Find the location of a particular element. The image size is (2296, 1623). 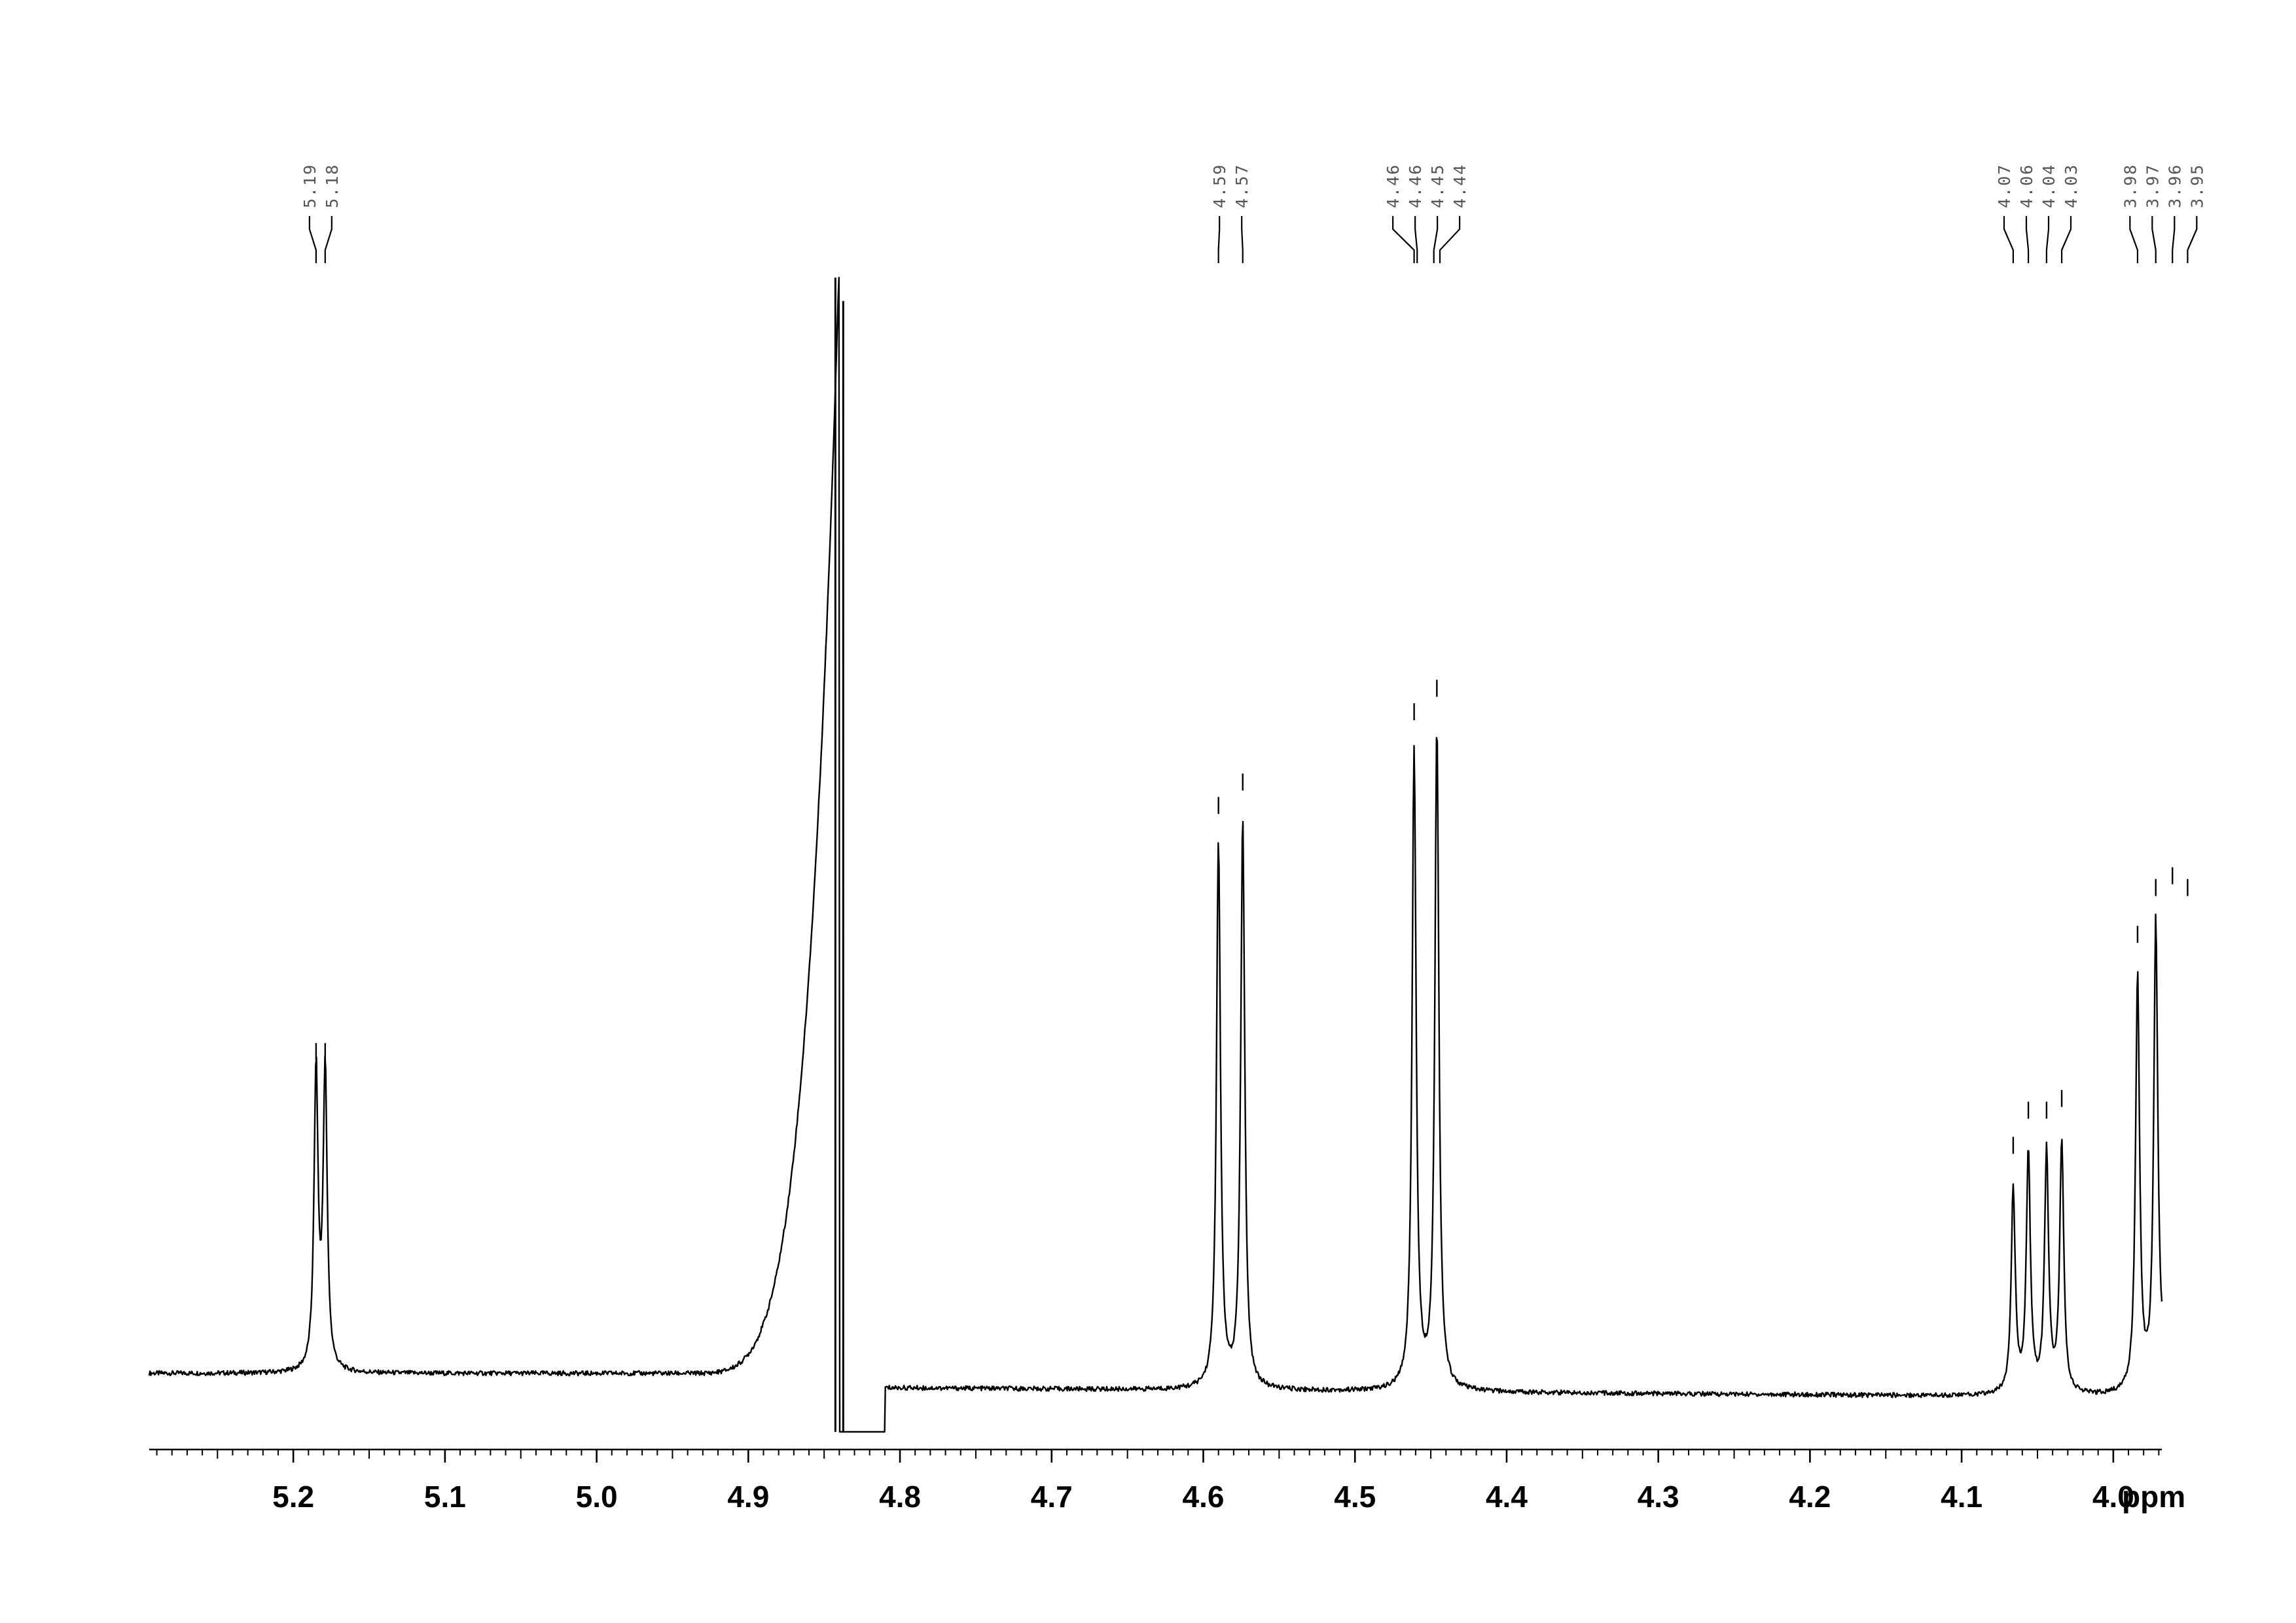

peak-label: 3.96 is located at coordinates (2174, 186).